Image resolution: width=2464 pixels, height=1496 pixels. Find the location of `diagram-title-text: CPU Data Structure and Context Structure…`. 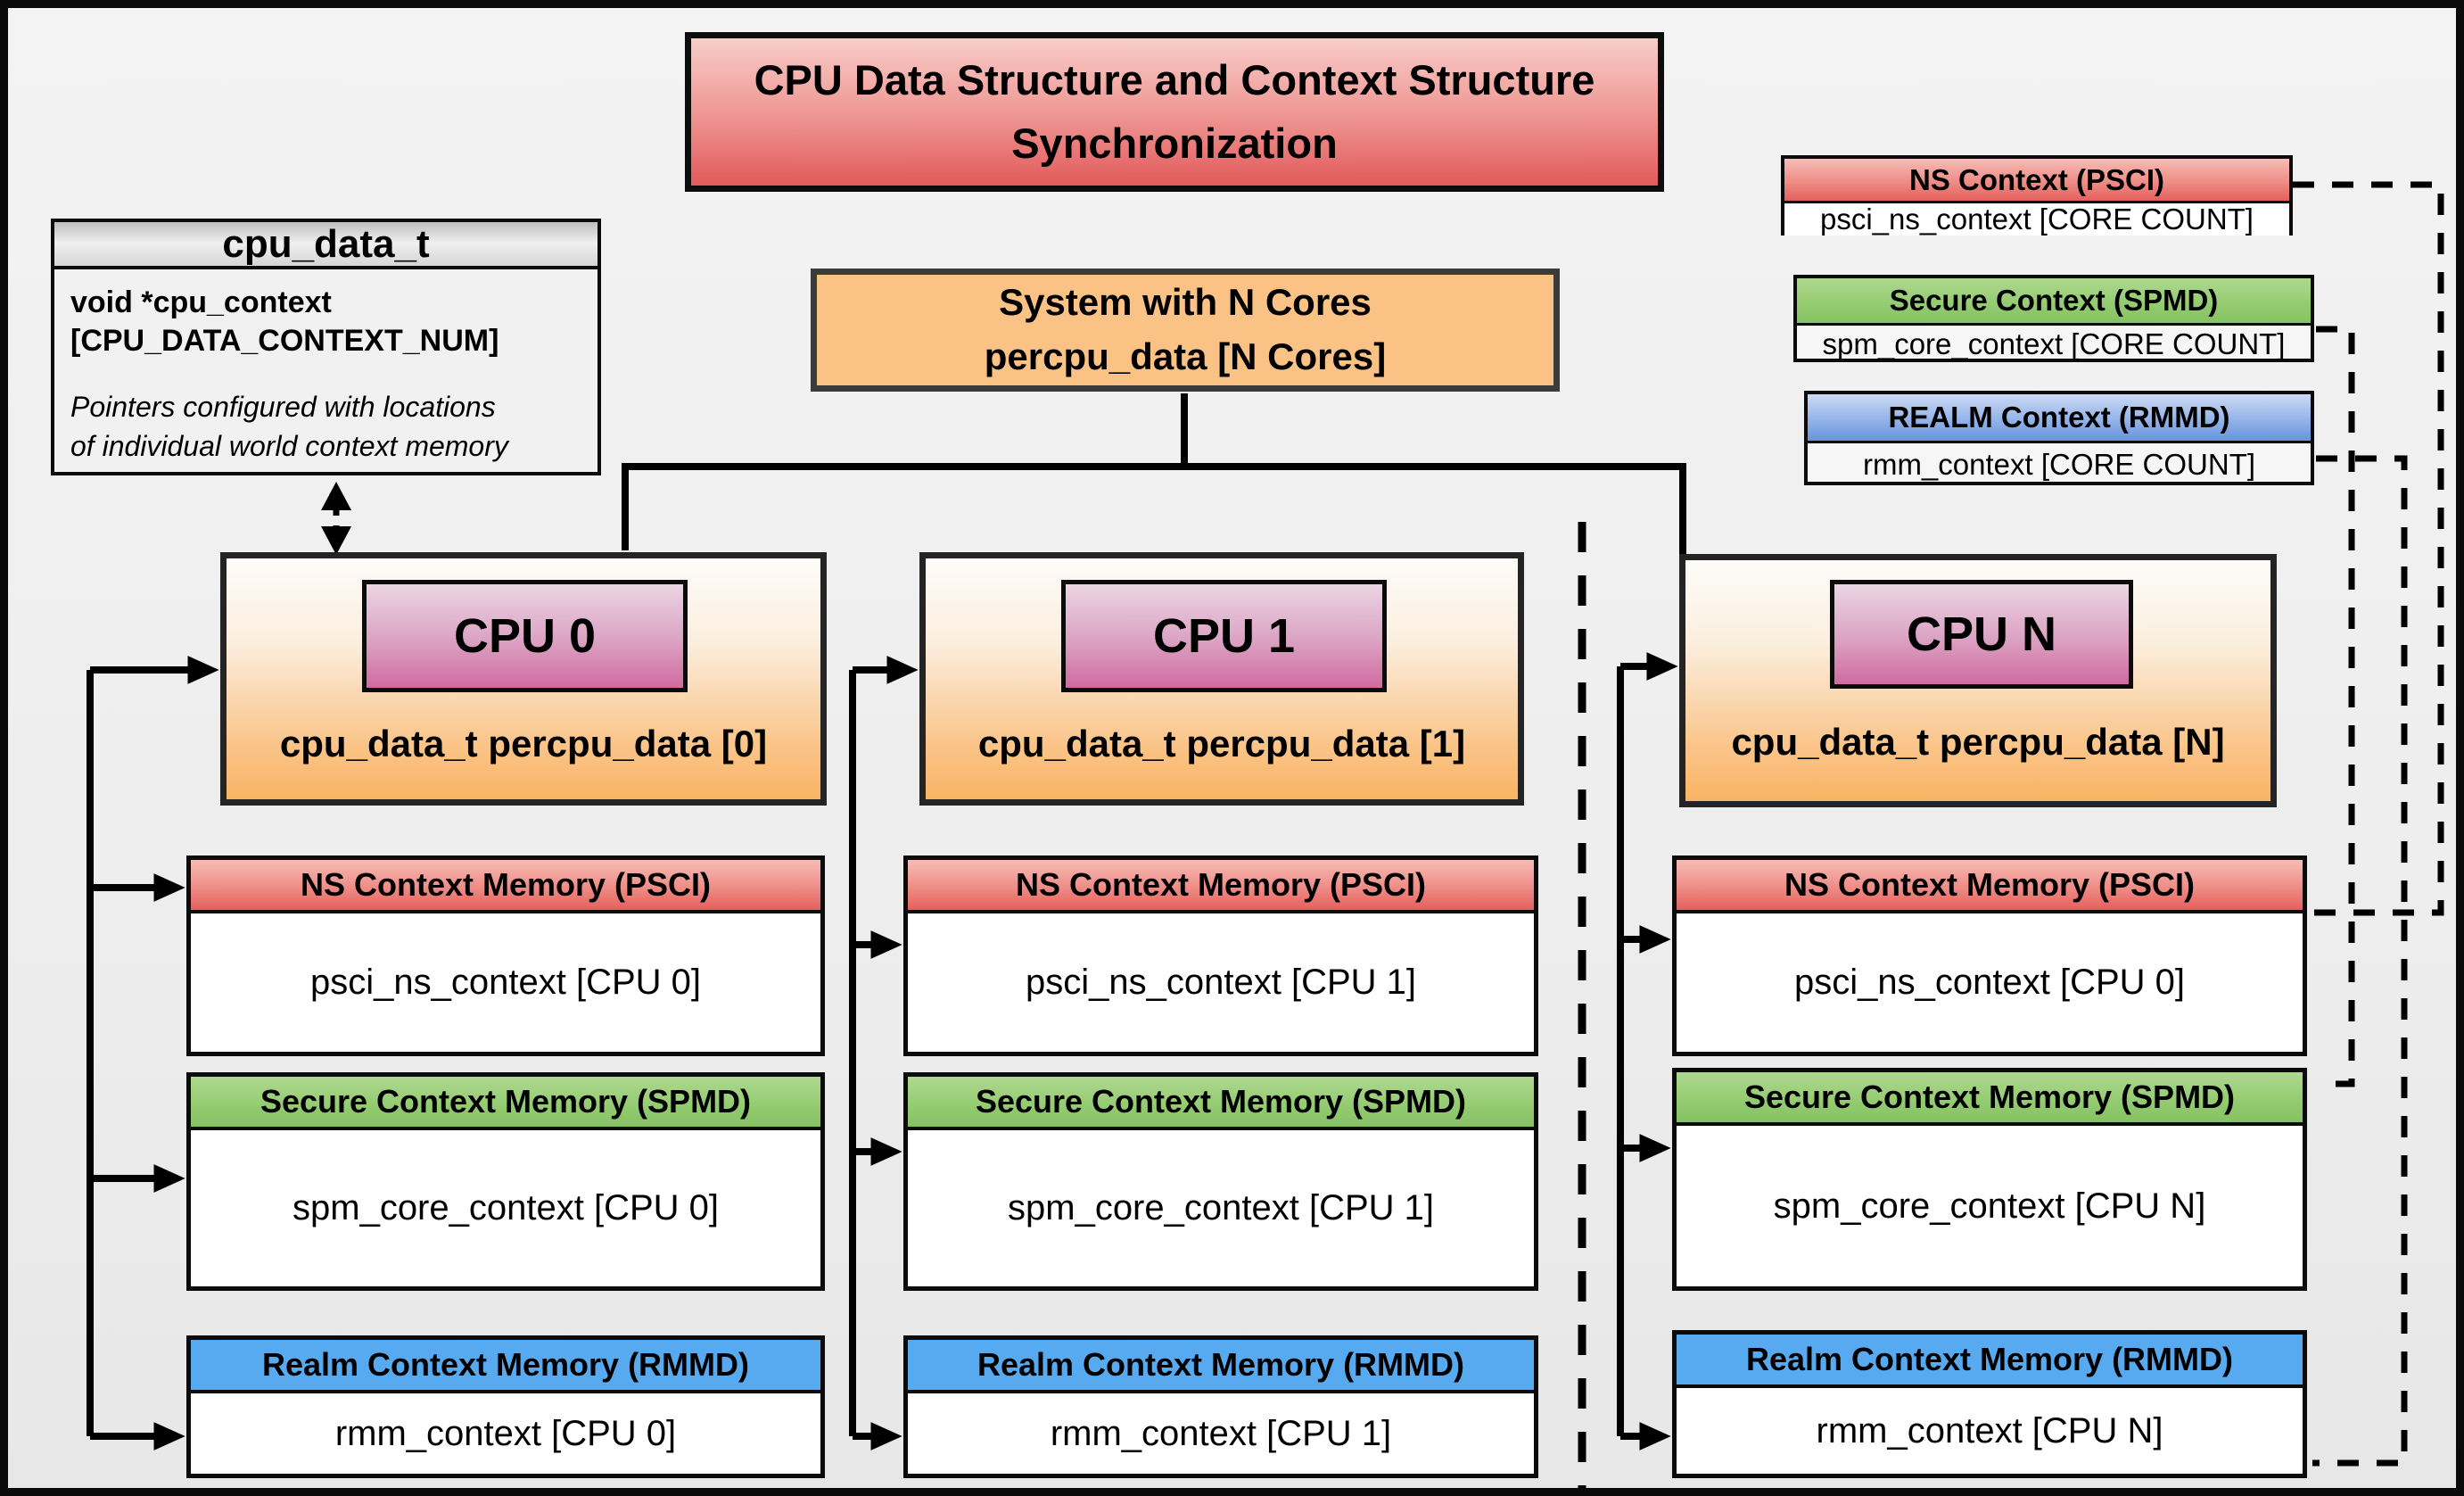

diagram-title-text: CPU Data Structure and Context Structure… is located at coordinates (1174, 112).